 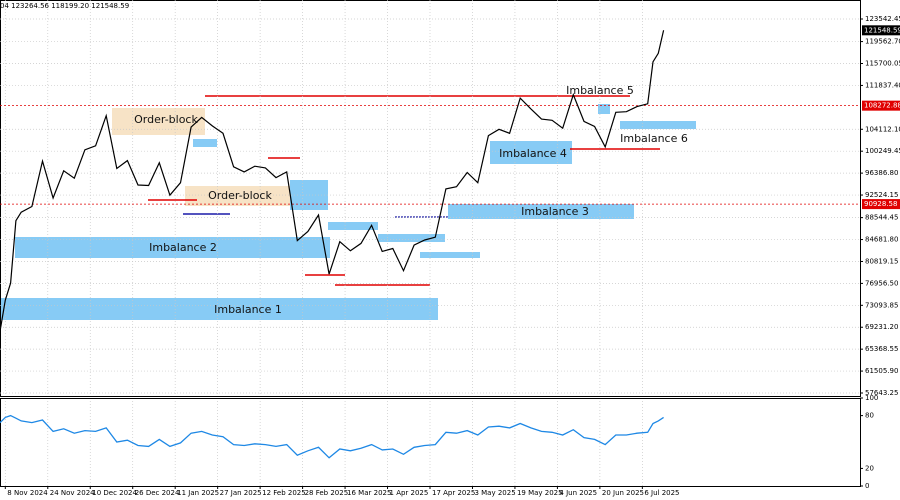 I want to click on price-level-label: 108272.88, so click(x=882, y=106).